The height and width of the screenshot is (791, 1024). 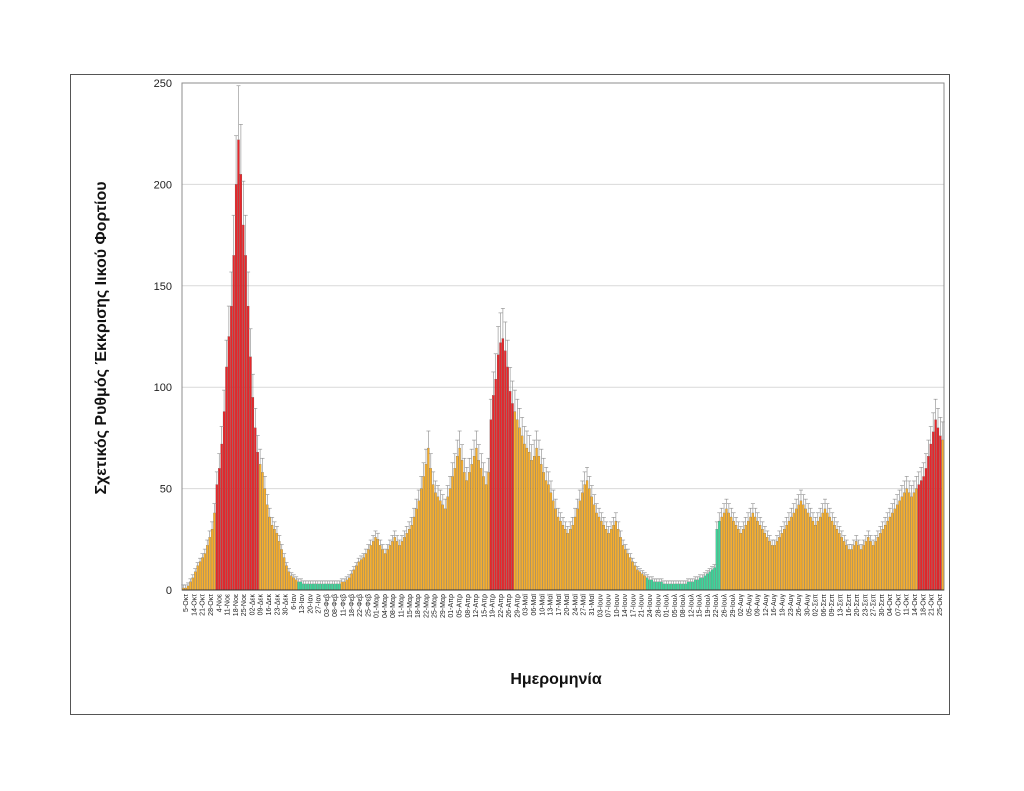 What do you see at coordinates (865, 605) in the screenshot?
I see `x-tick-label: 23-Σεπ` at bounding box center [865, 605].